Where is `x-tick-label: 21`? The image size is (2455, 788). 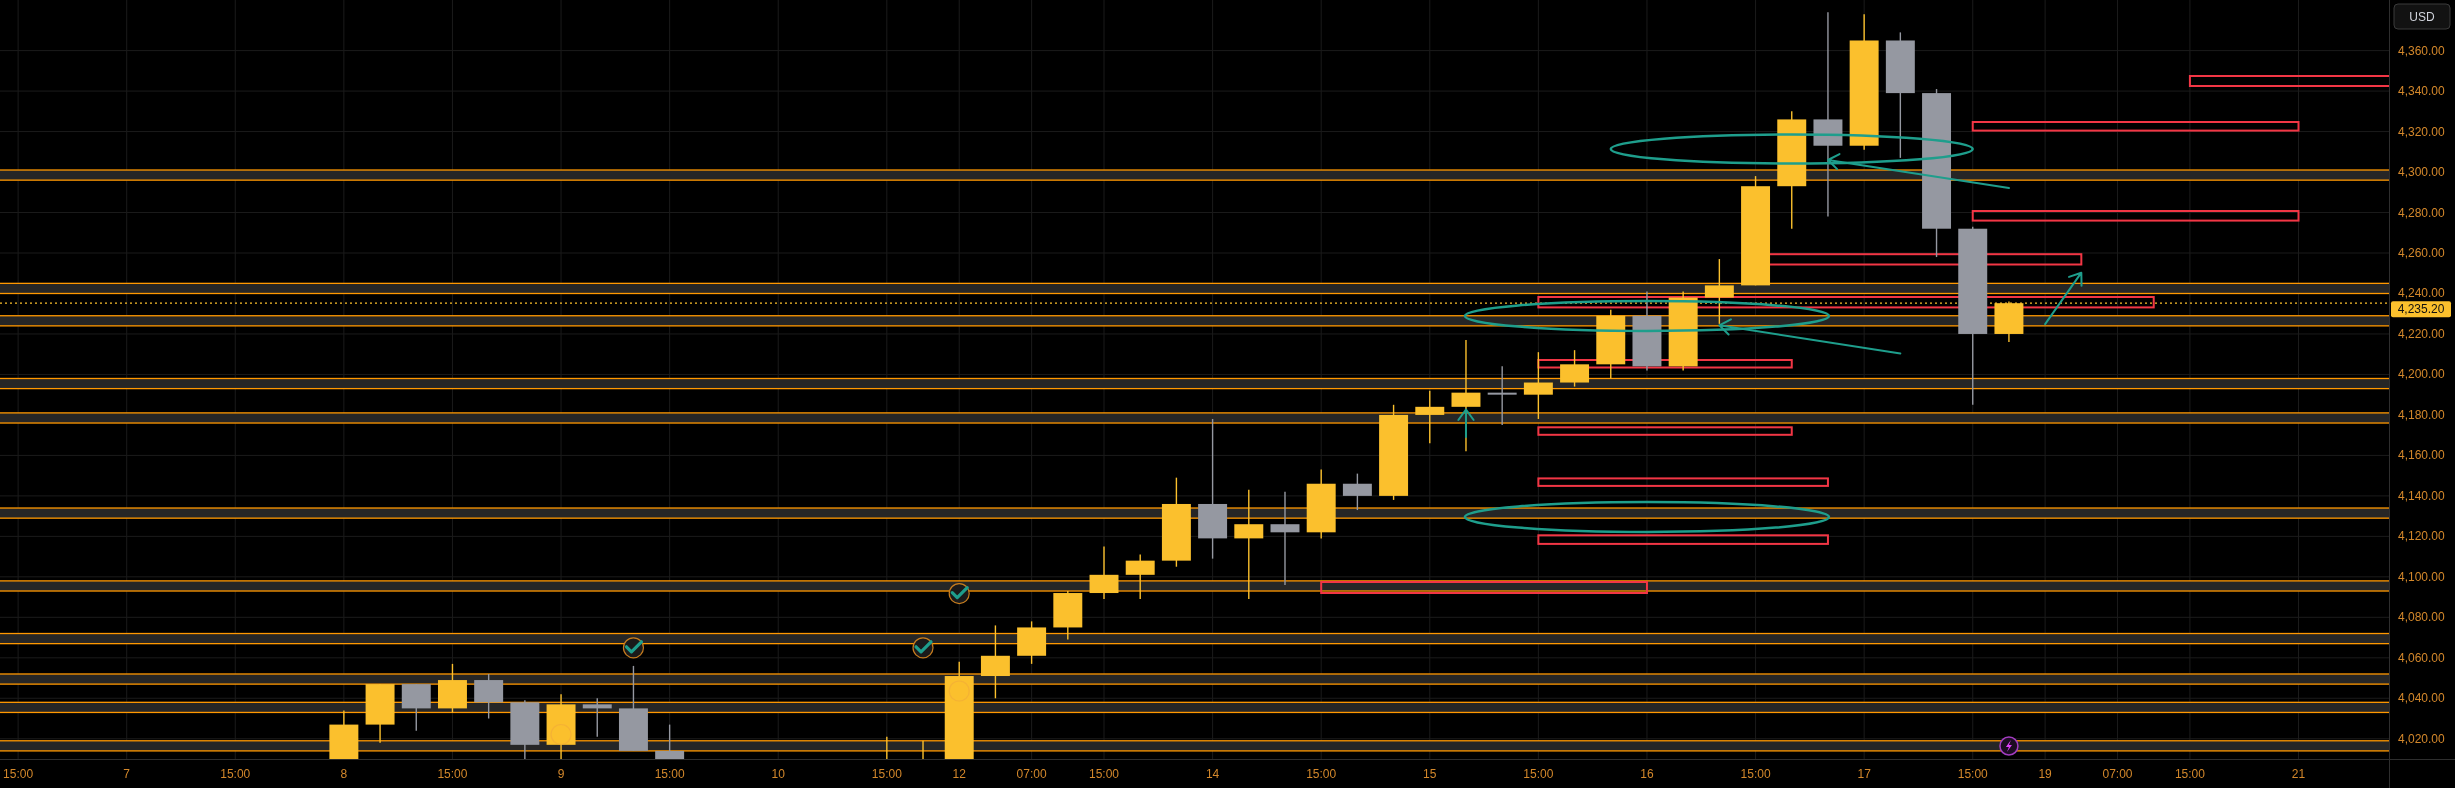
x-tick-label: 21 is located at coordinates (2298, 774).